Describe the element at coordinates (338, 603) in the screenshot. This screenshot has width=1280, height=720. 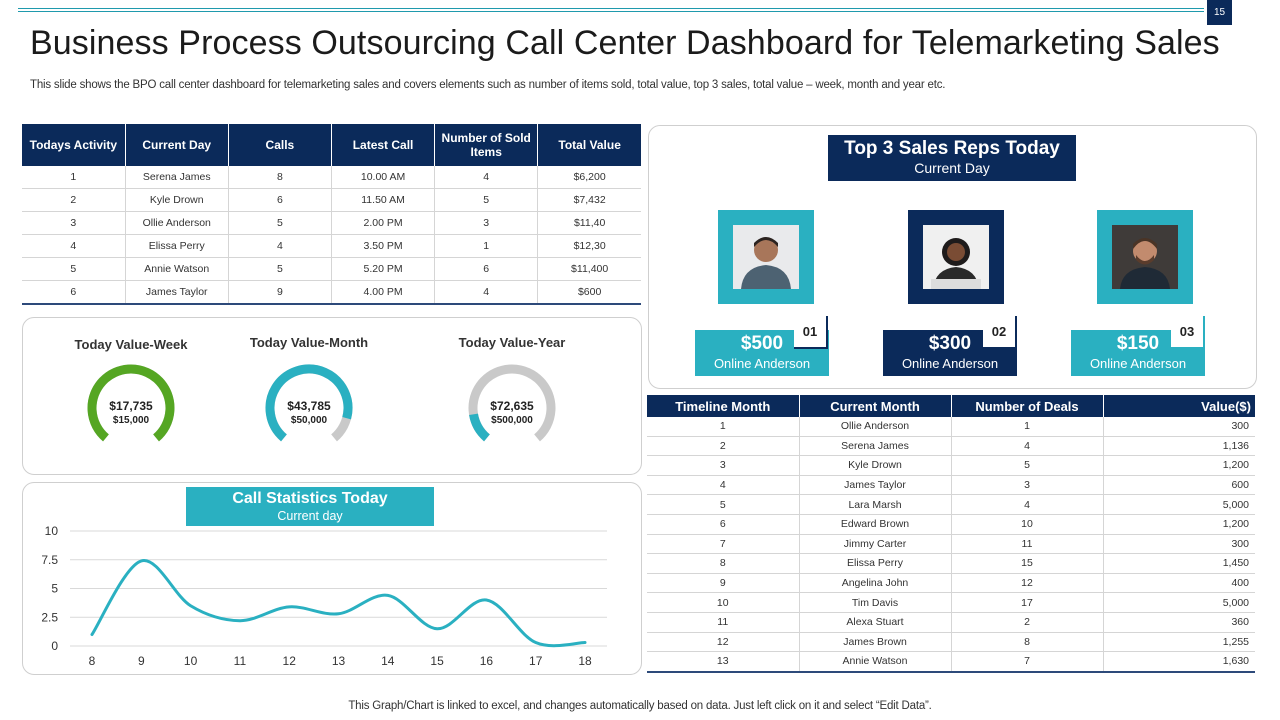
I see `series-line` at that location.